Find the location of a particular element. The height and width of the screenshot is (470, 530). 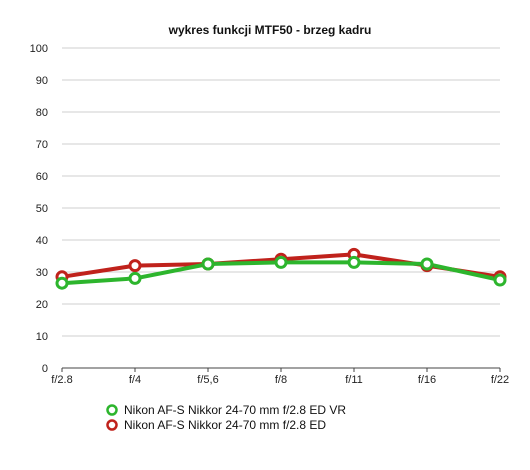

y-tick-label: 100 is located at coordinates (39, 49).